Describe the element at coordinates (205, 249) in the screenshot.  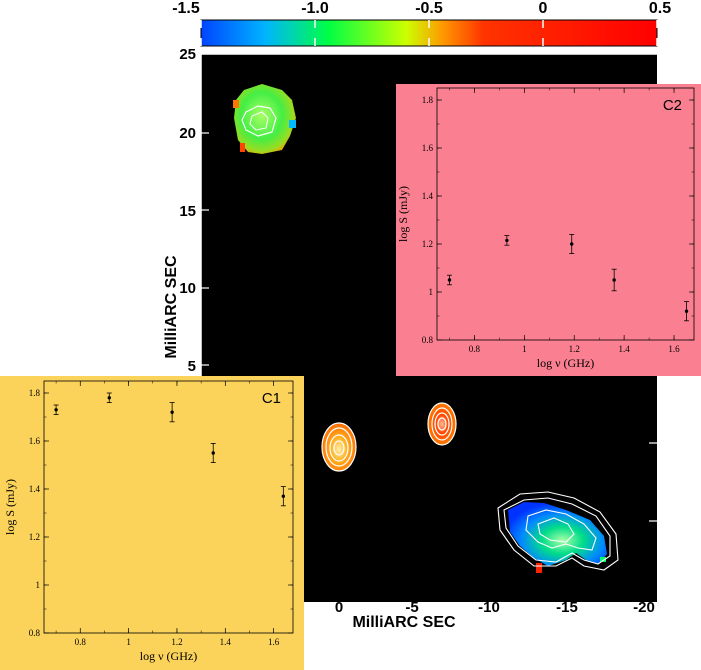
I see `map-left-ticks` at that location.